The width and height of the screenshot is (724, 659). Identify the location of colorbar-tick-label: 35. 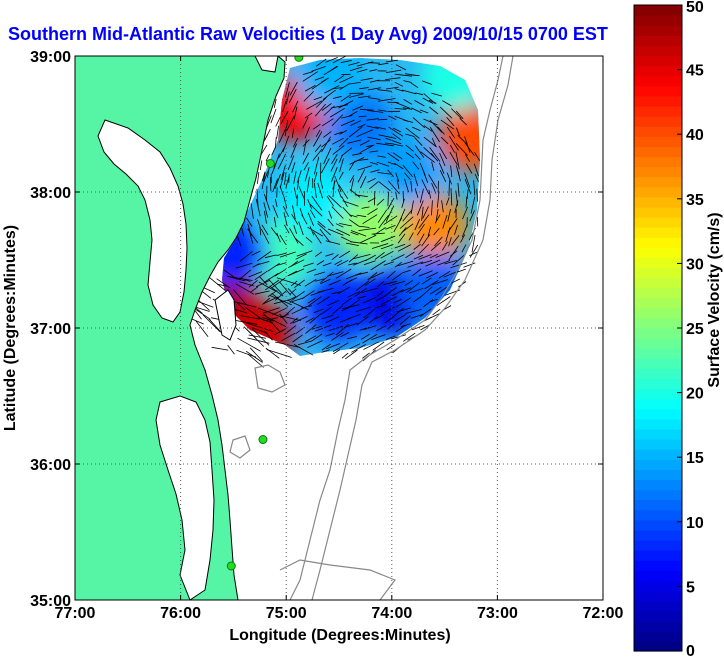
(695, 200).